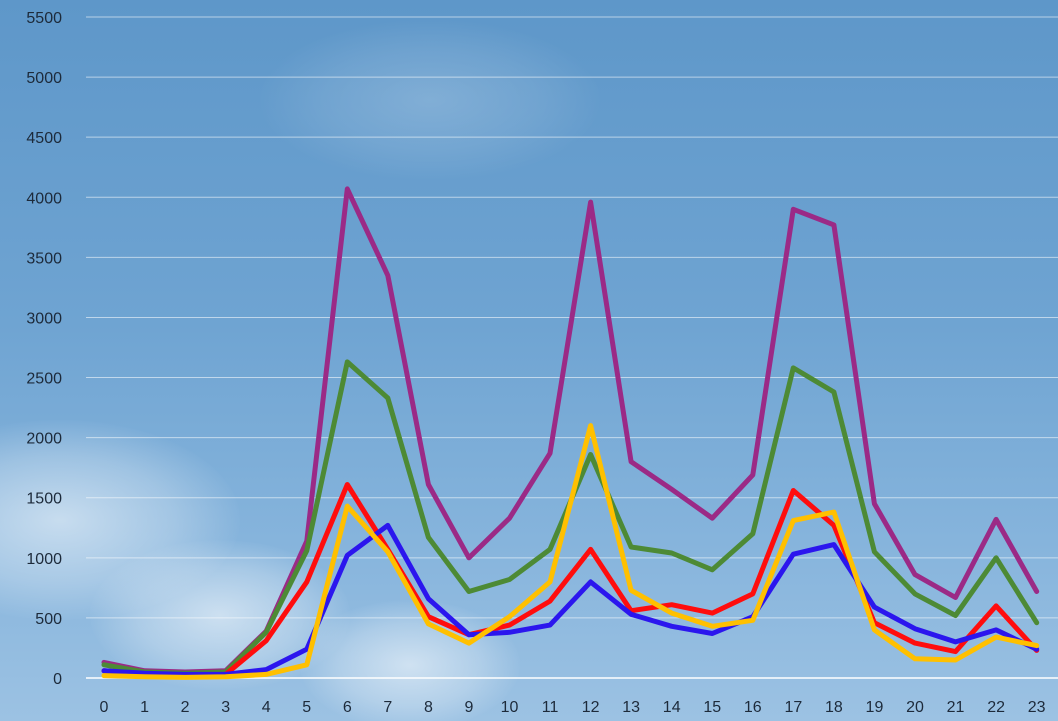  Describe the element at coordinates (573, 707) in the screenshot. I see `x-axis-tick-labels: 0 1 2 3 4 5 6 7 8 9 10 11 12 13 14 15 16 17 18 19 20 21 22 23` at that location.